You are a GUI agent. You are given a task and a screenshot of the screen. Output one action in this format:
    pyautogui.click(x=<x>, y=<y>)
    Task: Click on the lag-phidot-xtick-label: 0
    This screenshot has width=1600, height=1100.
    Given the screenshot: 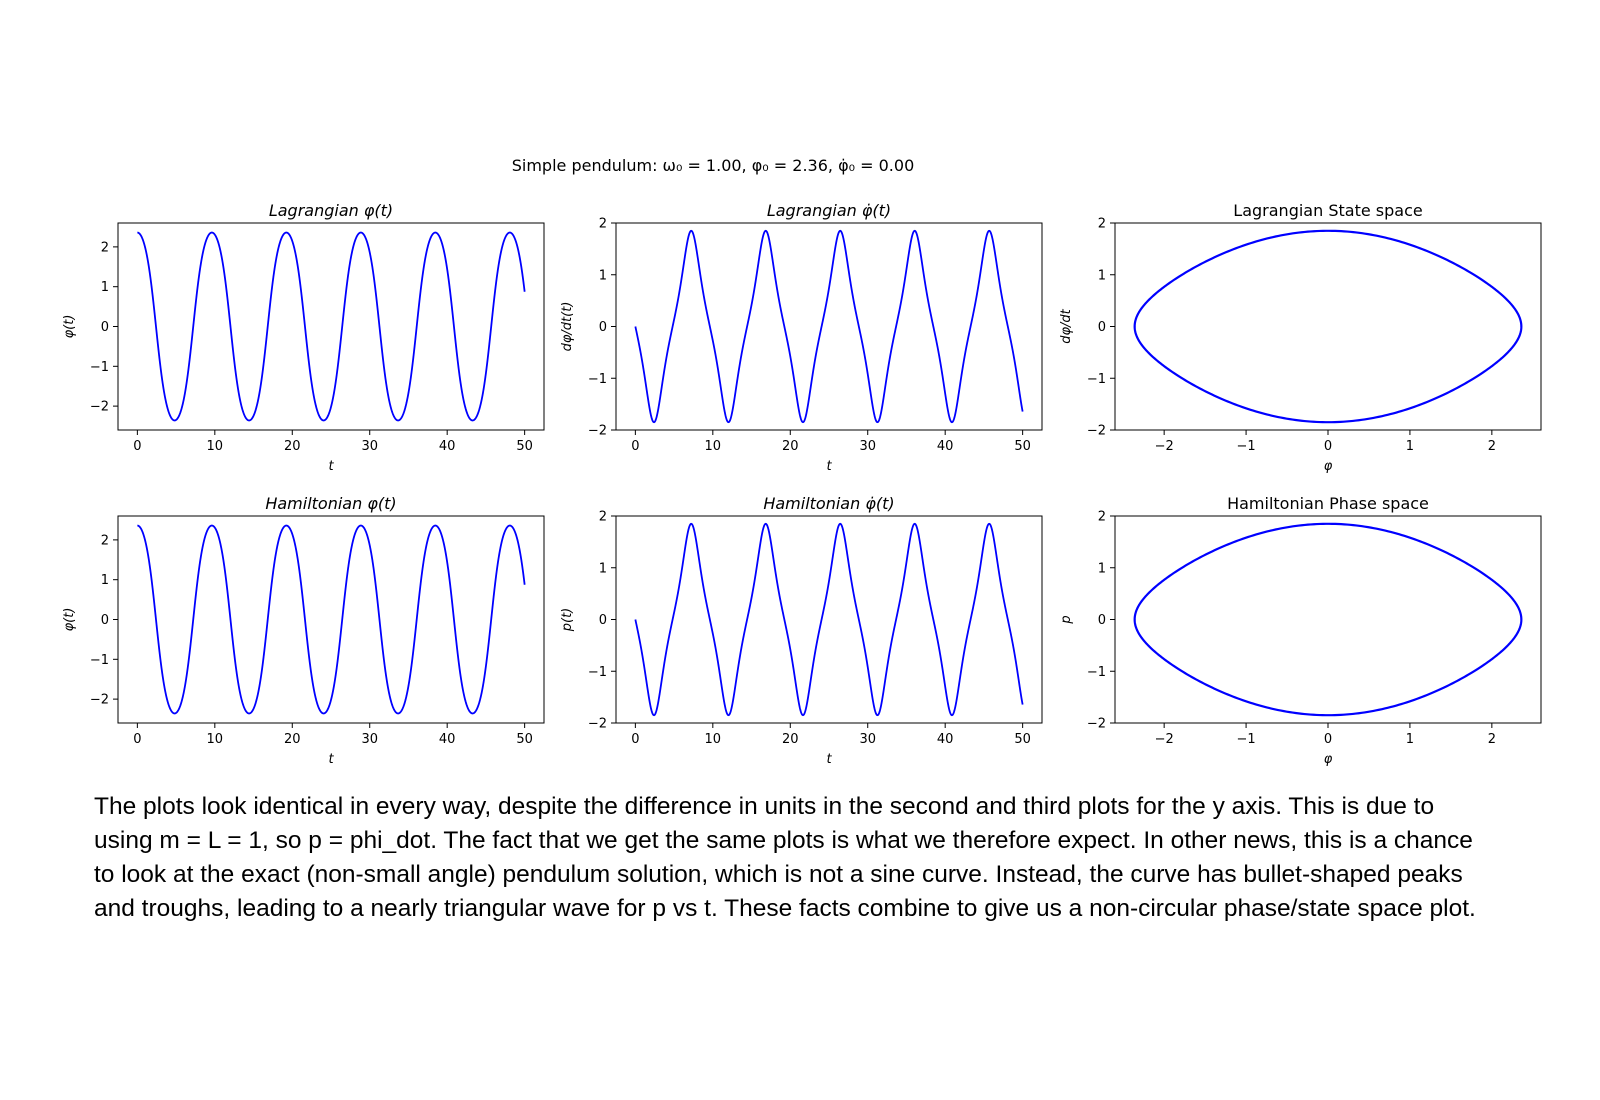 What is the action you would take?
    pyautogui.click(x=635, y=446)
    